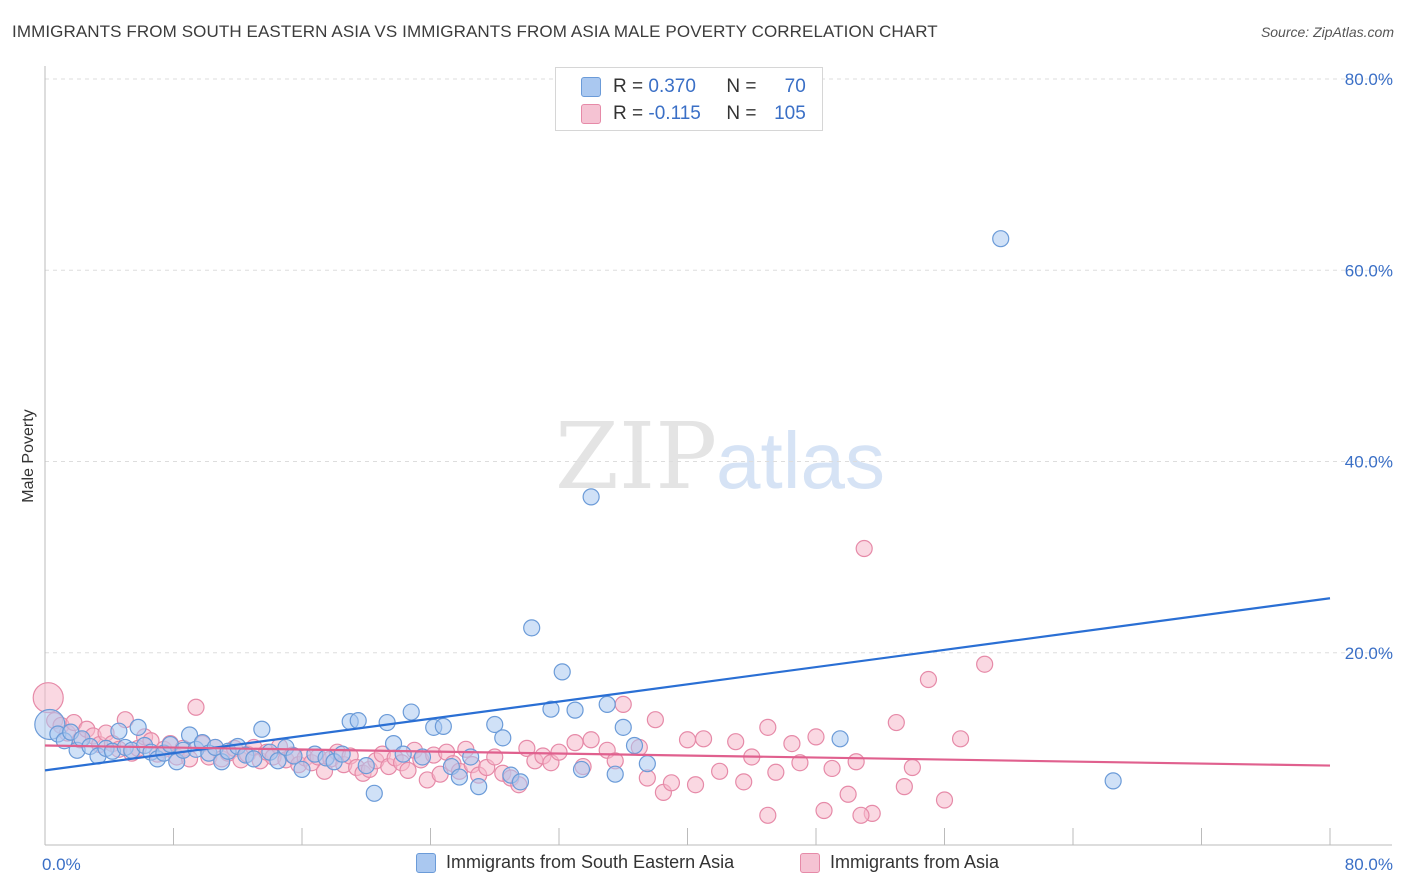 The image size is (1406, 892). I want to click on legend-item-asia: Immigrants from Asia, so click(899, 862).